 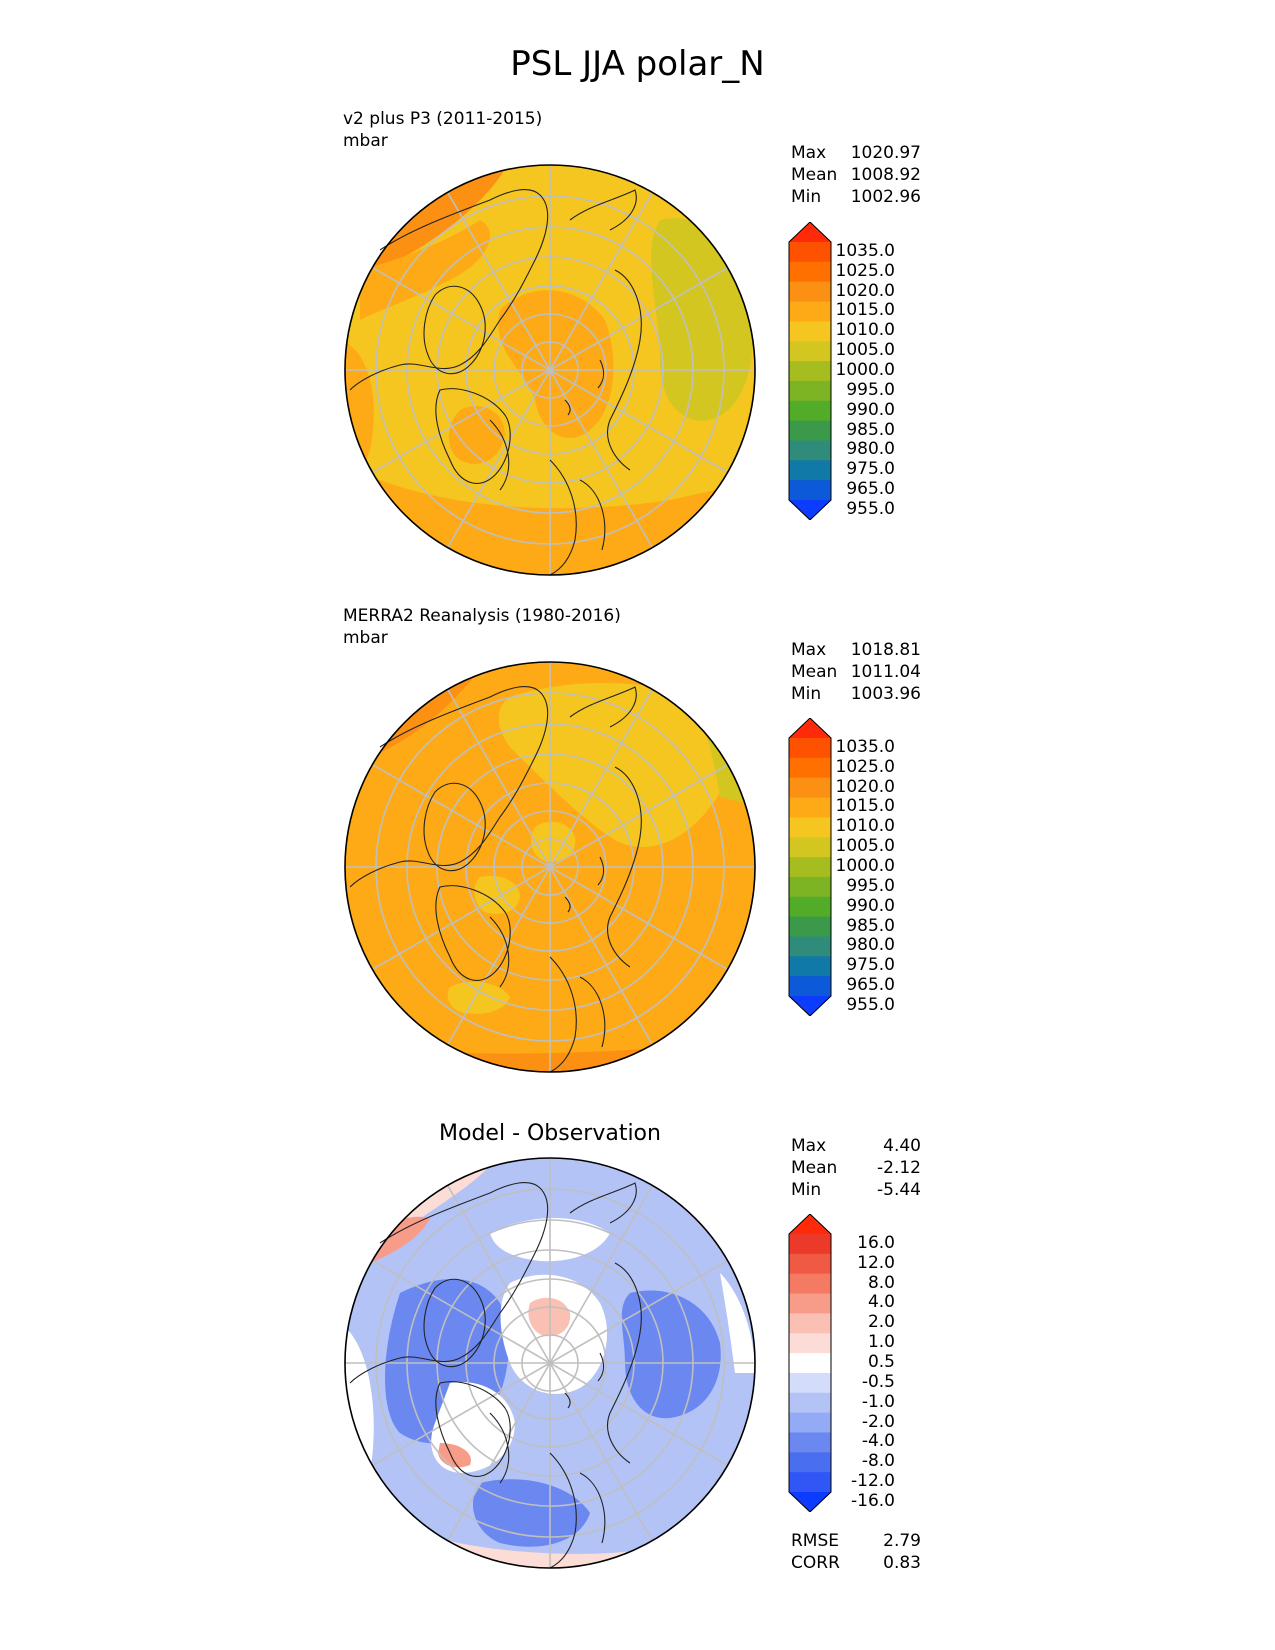 What do you see at coordinates (885, 153) in the screenshot?
I see `stat-value: 1020.97` at bounding box center [885, 153].